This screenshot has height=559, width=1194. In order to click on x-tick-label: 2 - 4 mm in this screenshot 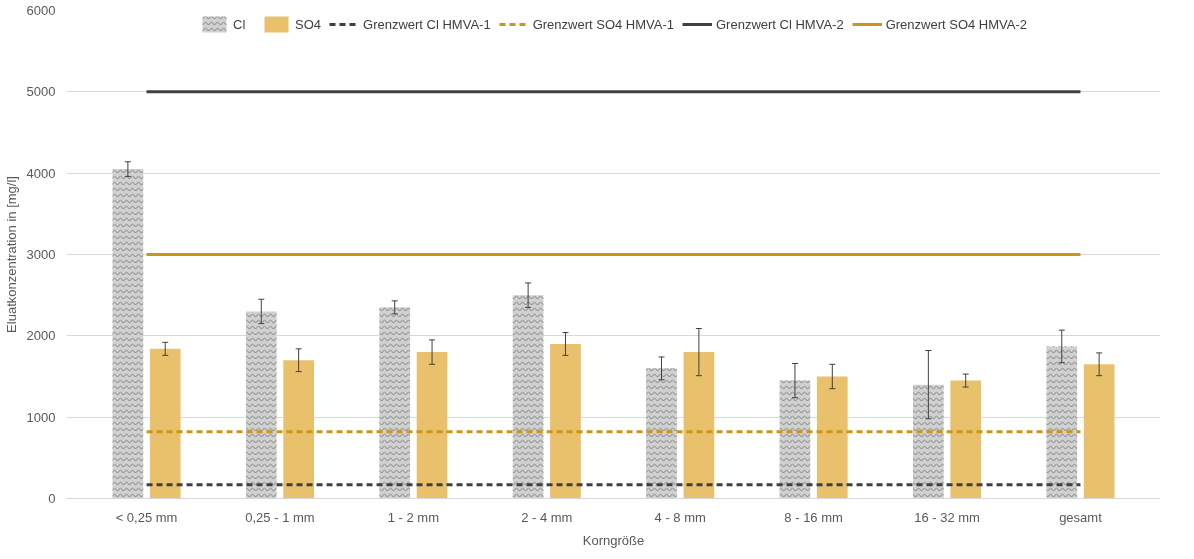, I will do `click(547, 517)`.